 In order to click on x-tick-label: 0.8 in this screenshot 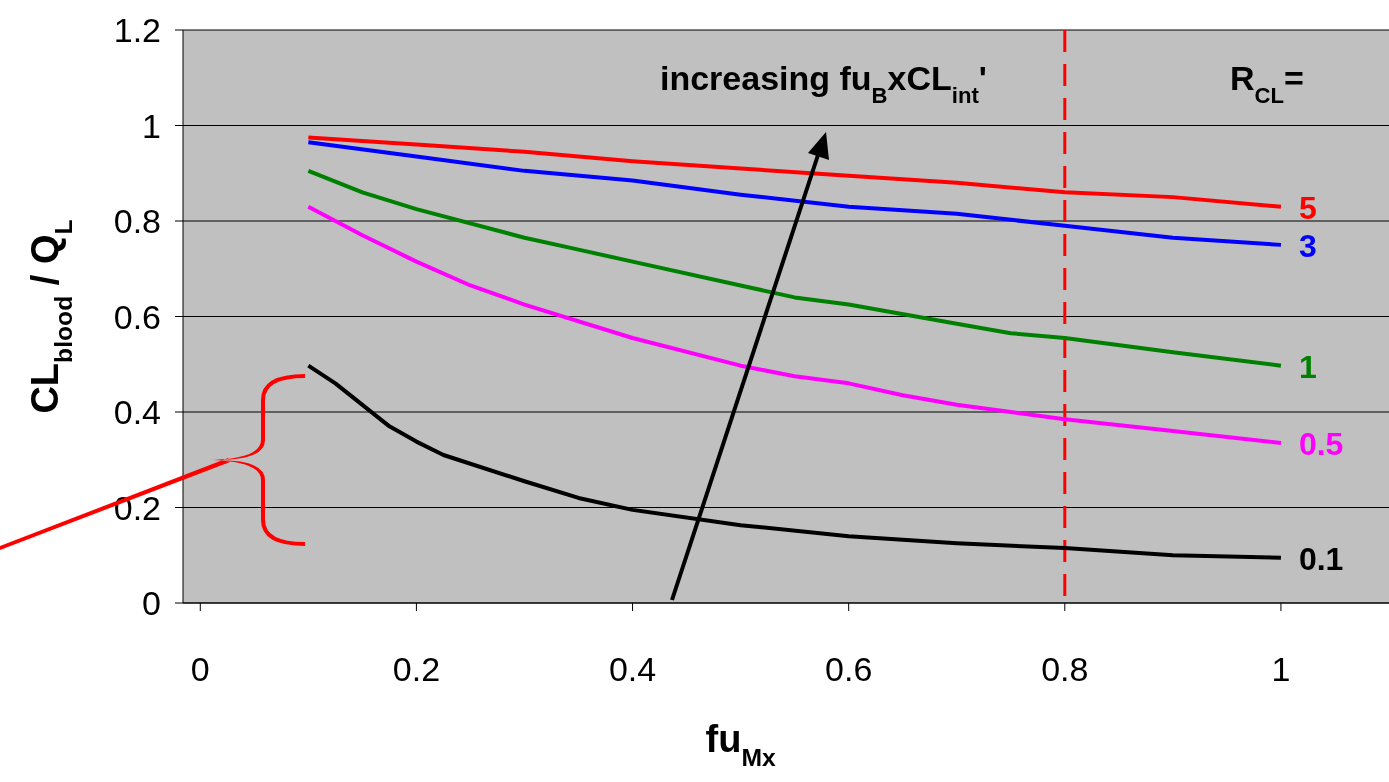, I will do `click(1065, 669)`.